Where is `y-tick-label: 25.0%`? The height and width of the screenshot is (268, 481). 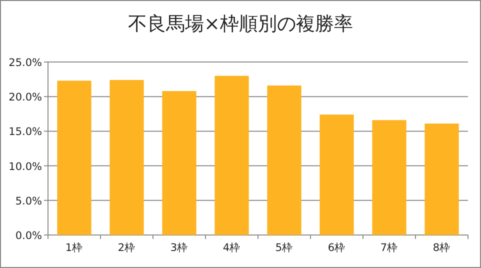 y-tick-label: 25.0% is located at coordinates (25, 63).